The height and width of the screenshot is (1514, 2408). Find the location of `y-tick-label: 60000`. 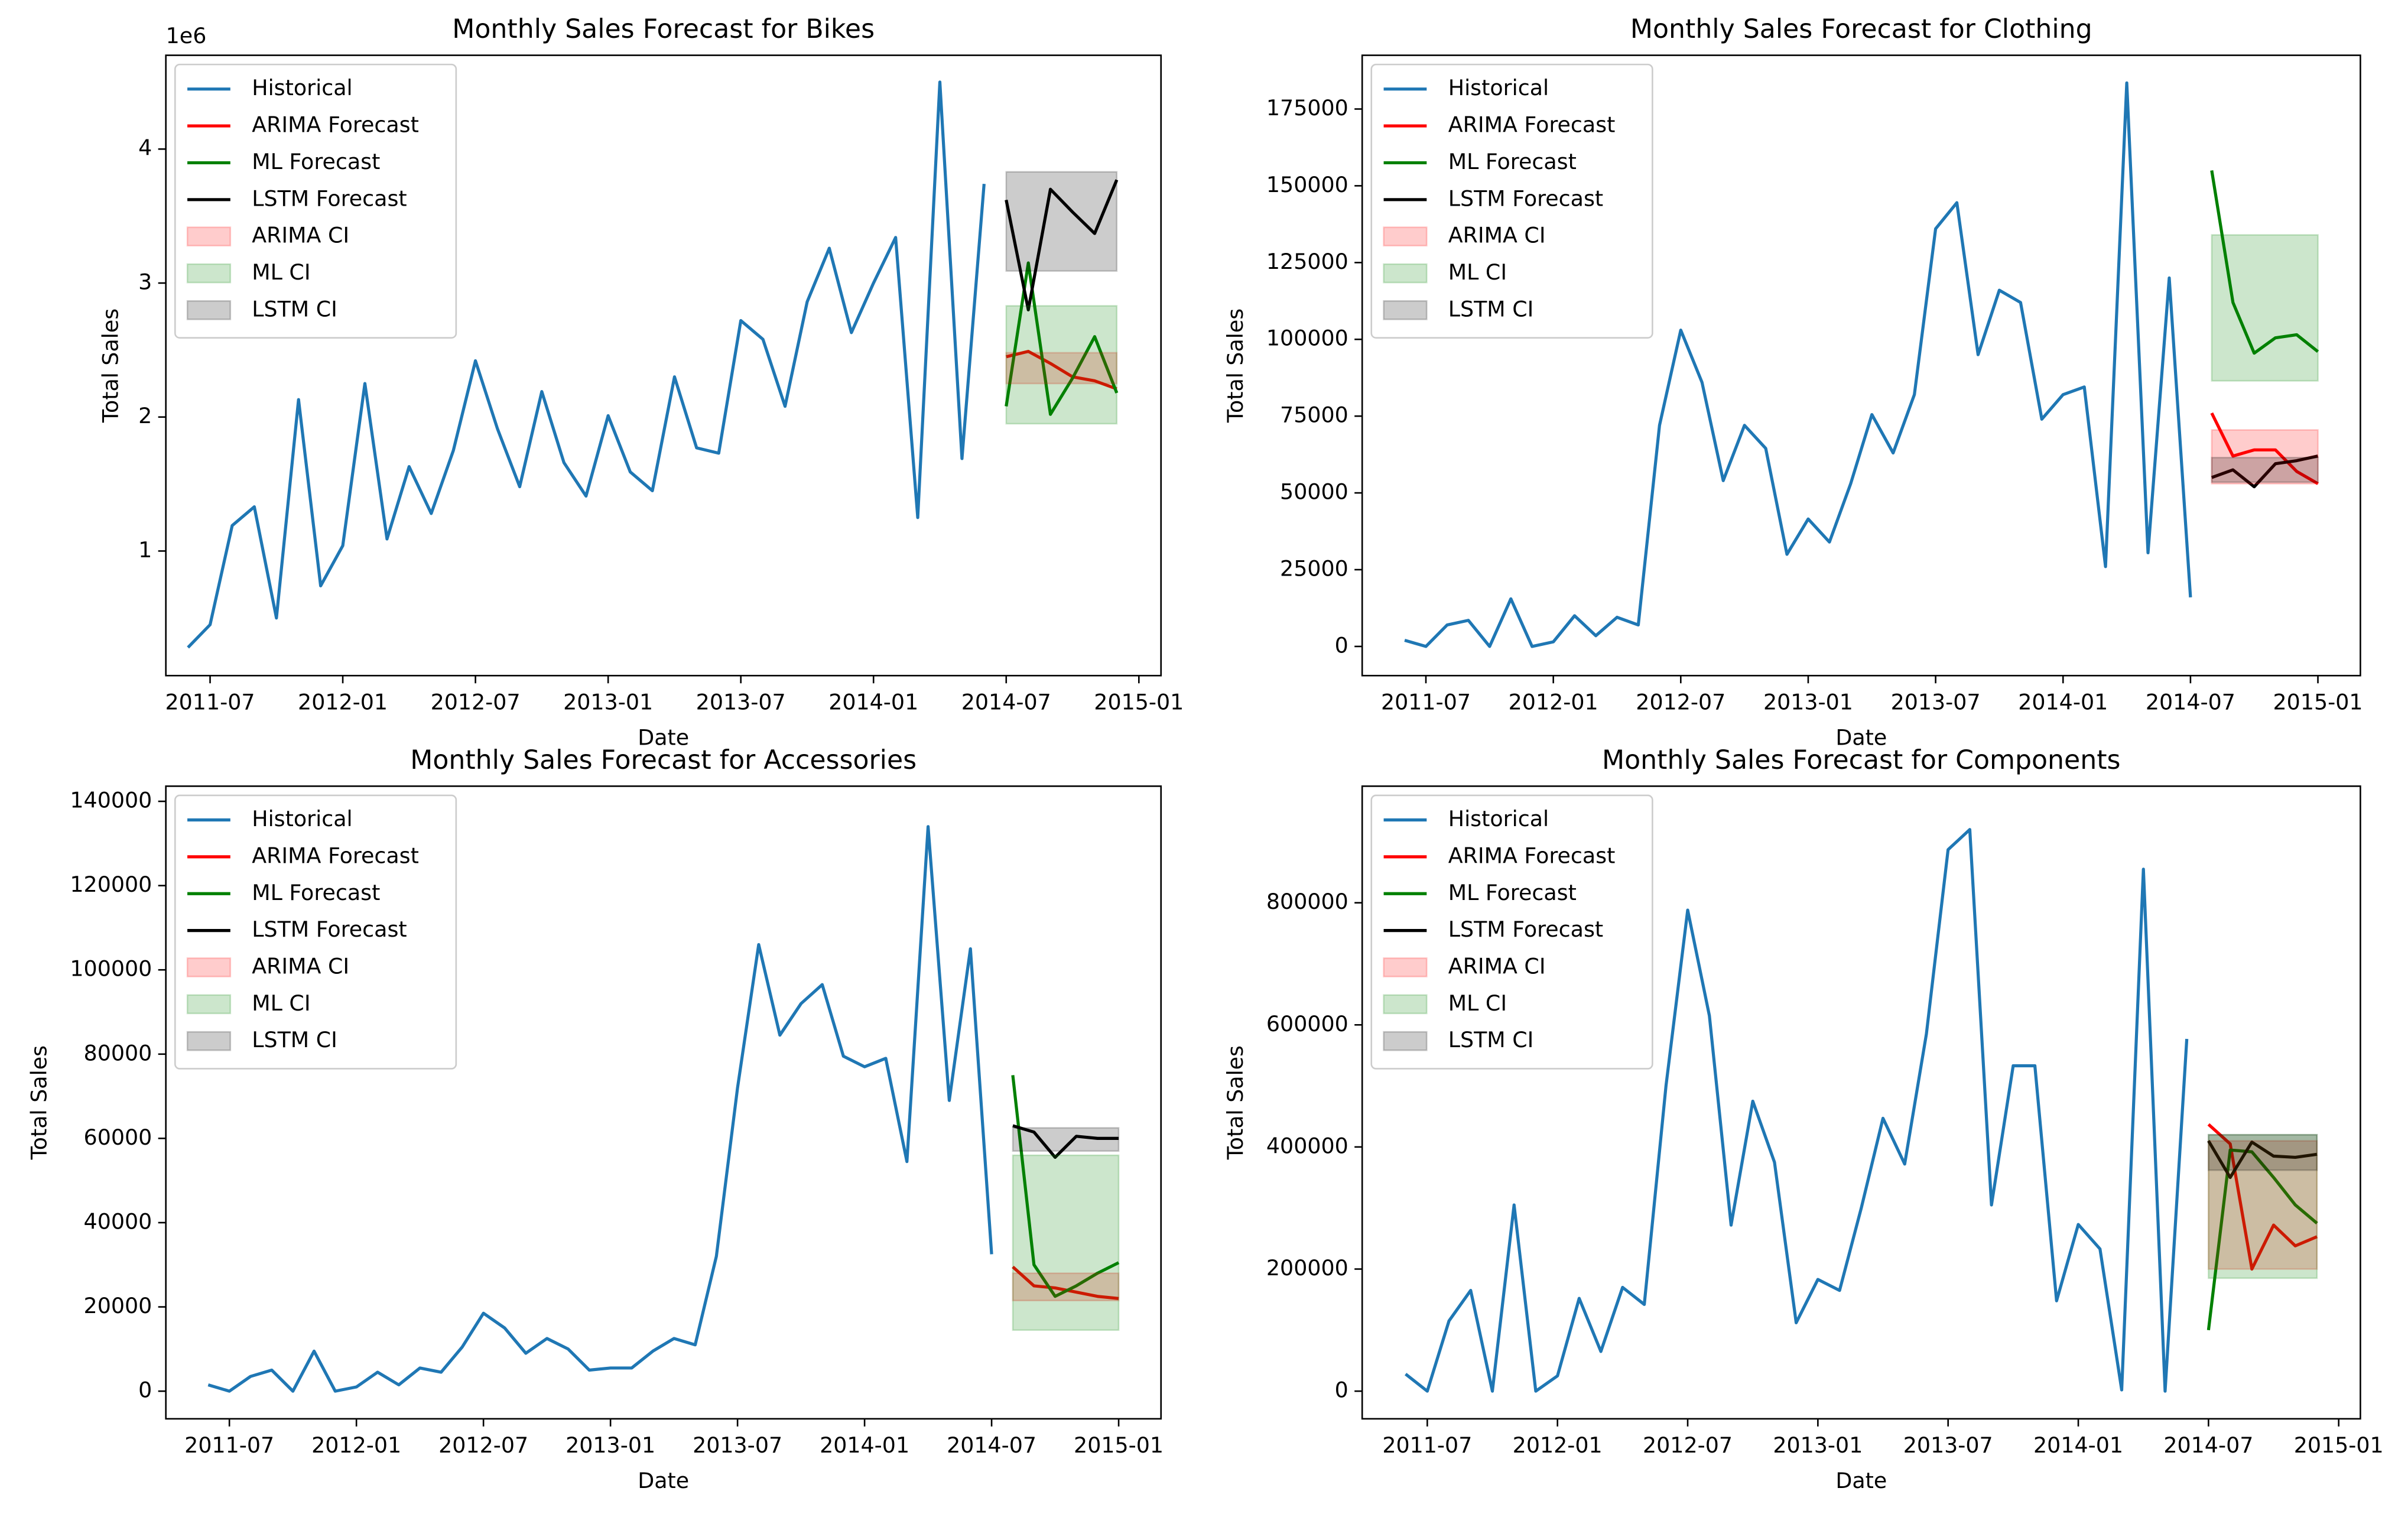

y-tick-label: 60000 is located at coordinates (118, 1137).